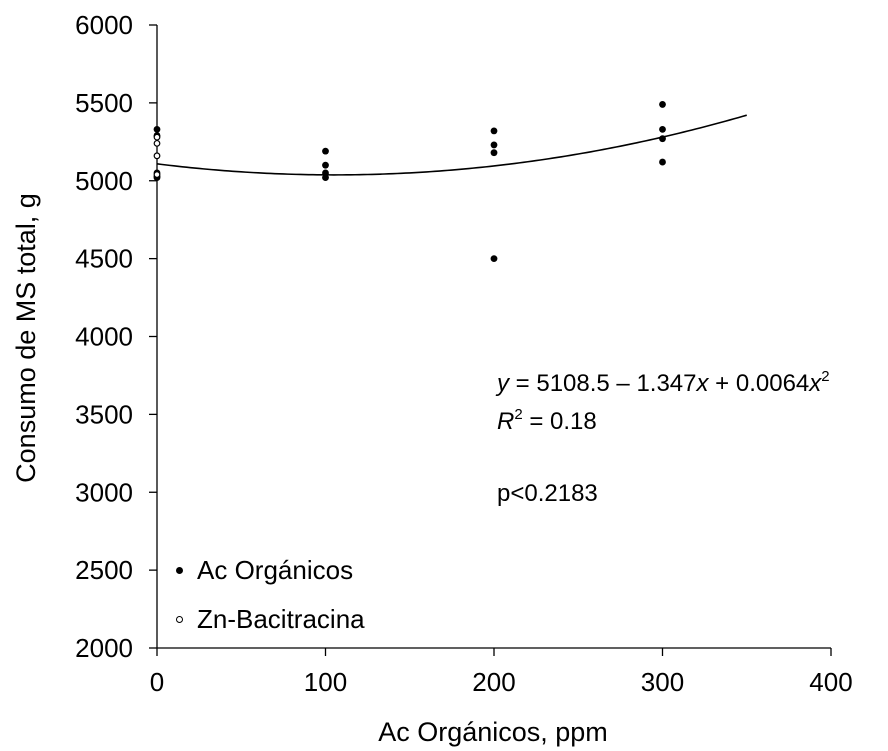  What do you see at coordinates (275, 570) in the screenshot?
I see `legend-label-ac-organicos: Ac Orgánicos` at bounding box center [275, 570].